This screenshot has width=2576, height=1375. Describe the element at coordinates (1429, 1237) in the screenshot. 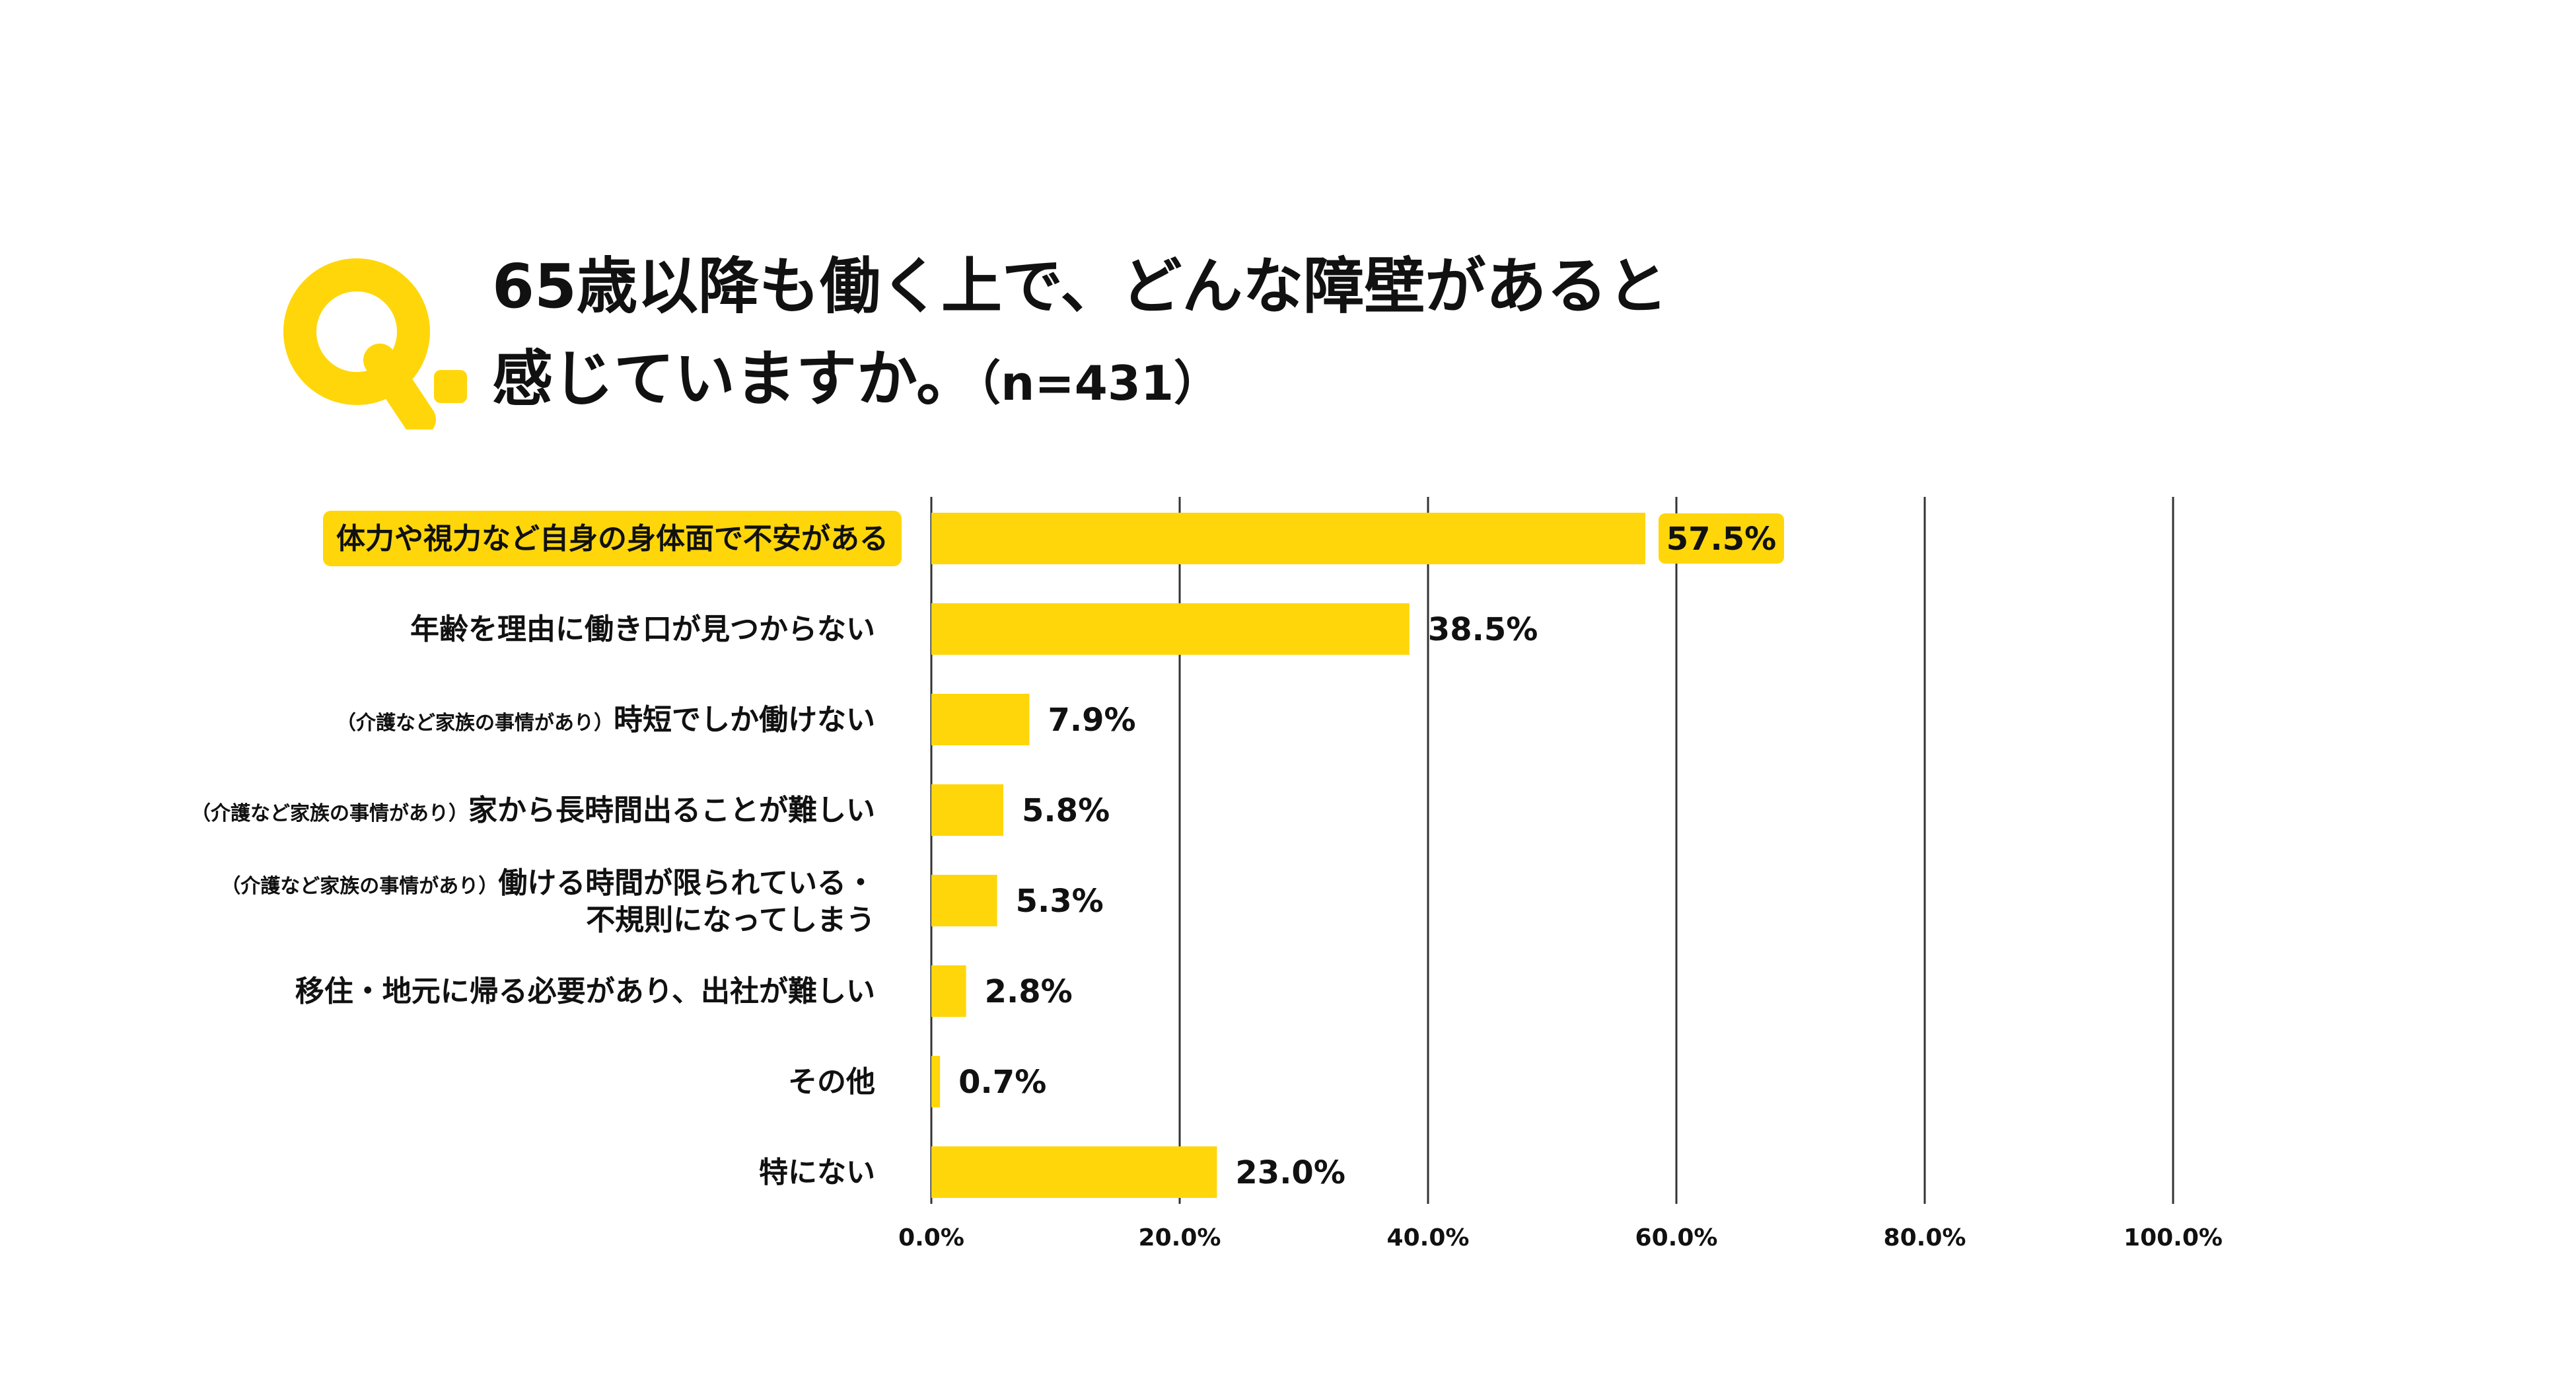

I see `x-tick-label: 40.0%` at that location.